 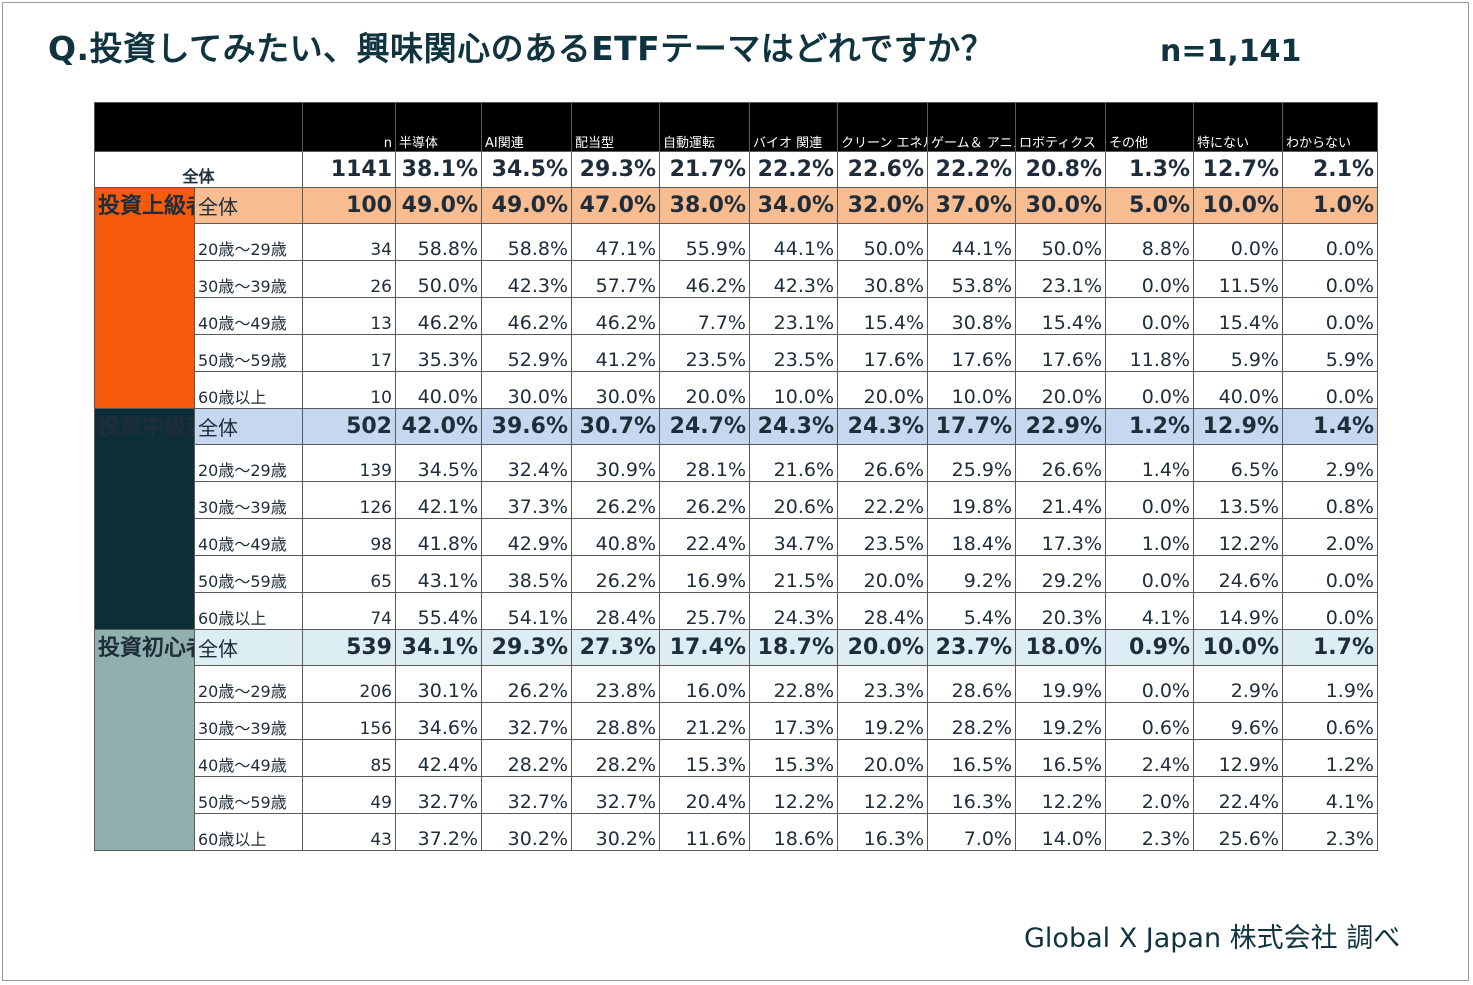 I want to click on percent-cell: 0.9%, so click(x=1149, y=647).